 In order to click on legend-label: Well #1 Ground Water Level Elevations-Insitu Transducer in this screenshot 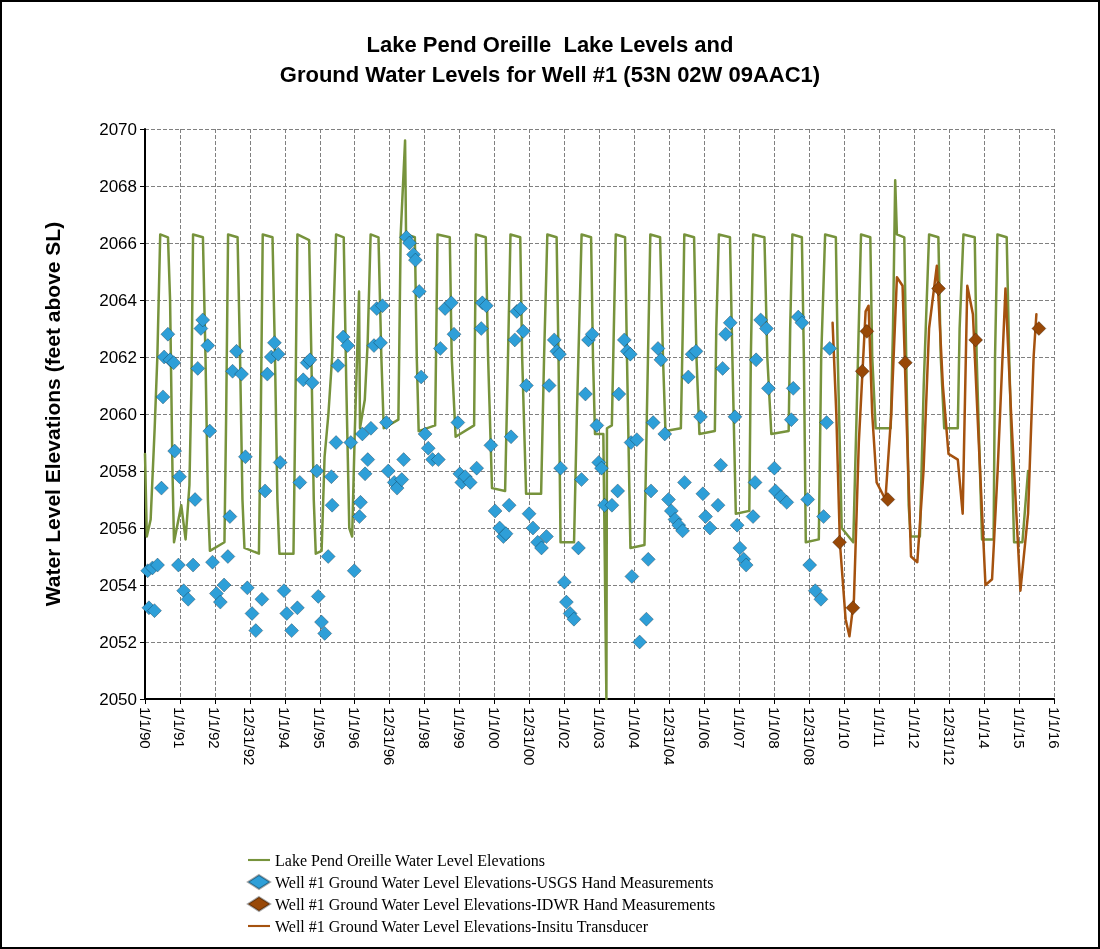, I will do `click(462, 926)`.